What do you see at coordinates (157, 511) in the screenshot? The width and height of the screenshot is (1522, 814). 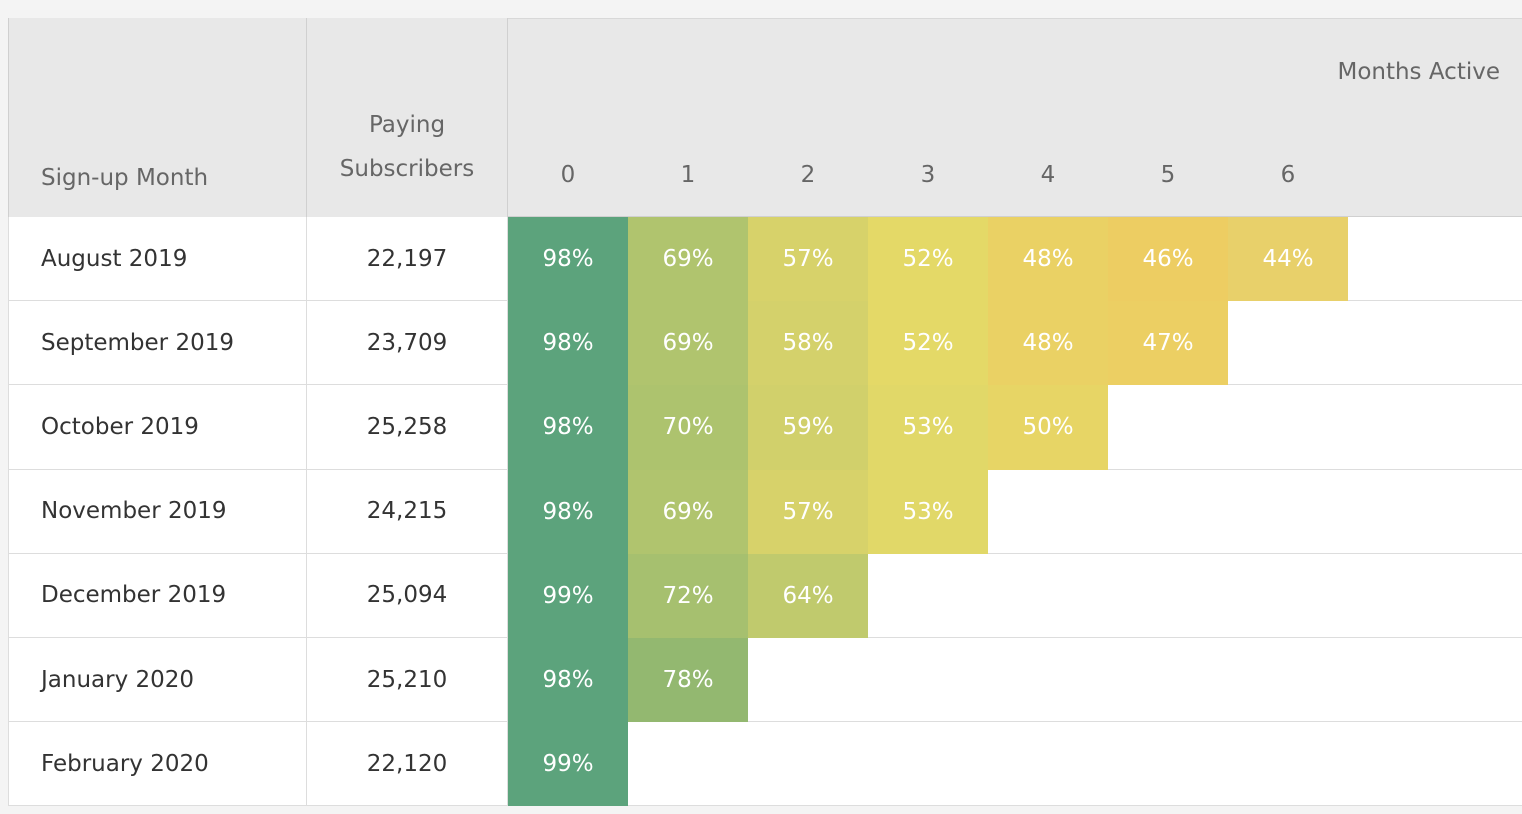 I see `month-cell: November 2019` at bounding box center [157, 511].